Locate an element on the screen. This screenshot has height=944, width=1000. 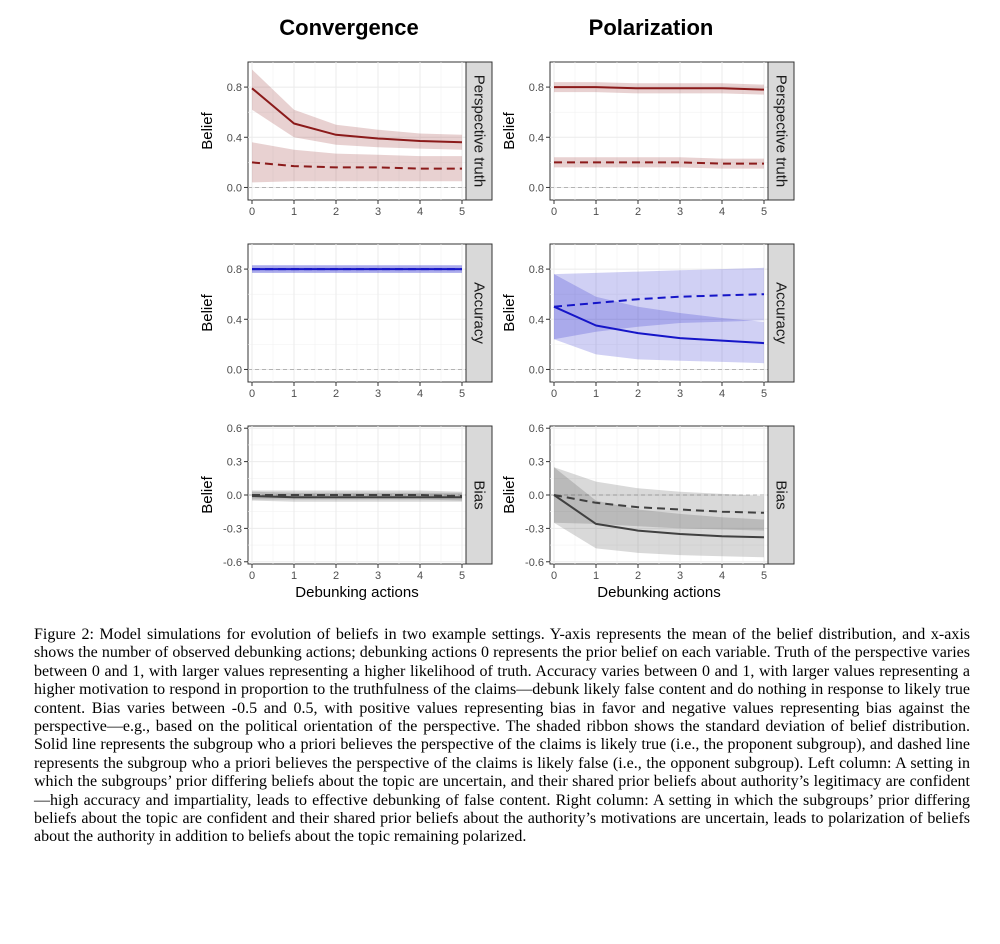
sd-ribbon-solid is located at coordinates (357, 109).